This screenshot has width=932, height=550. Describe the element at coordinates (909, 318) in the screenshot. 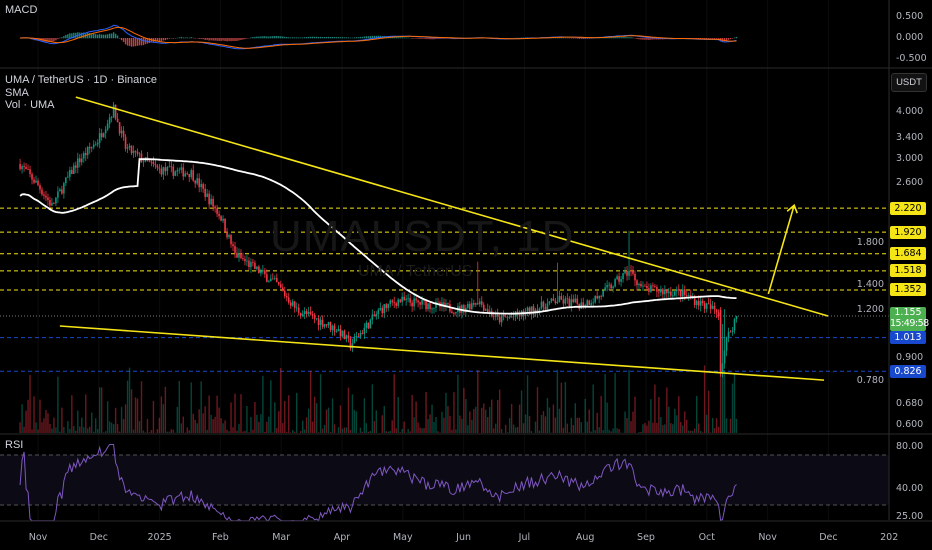

I see `last-price-tag: 1.155 15:49:58` at that location.